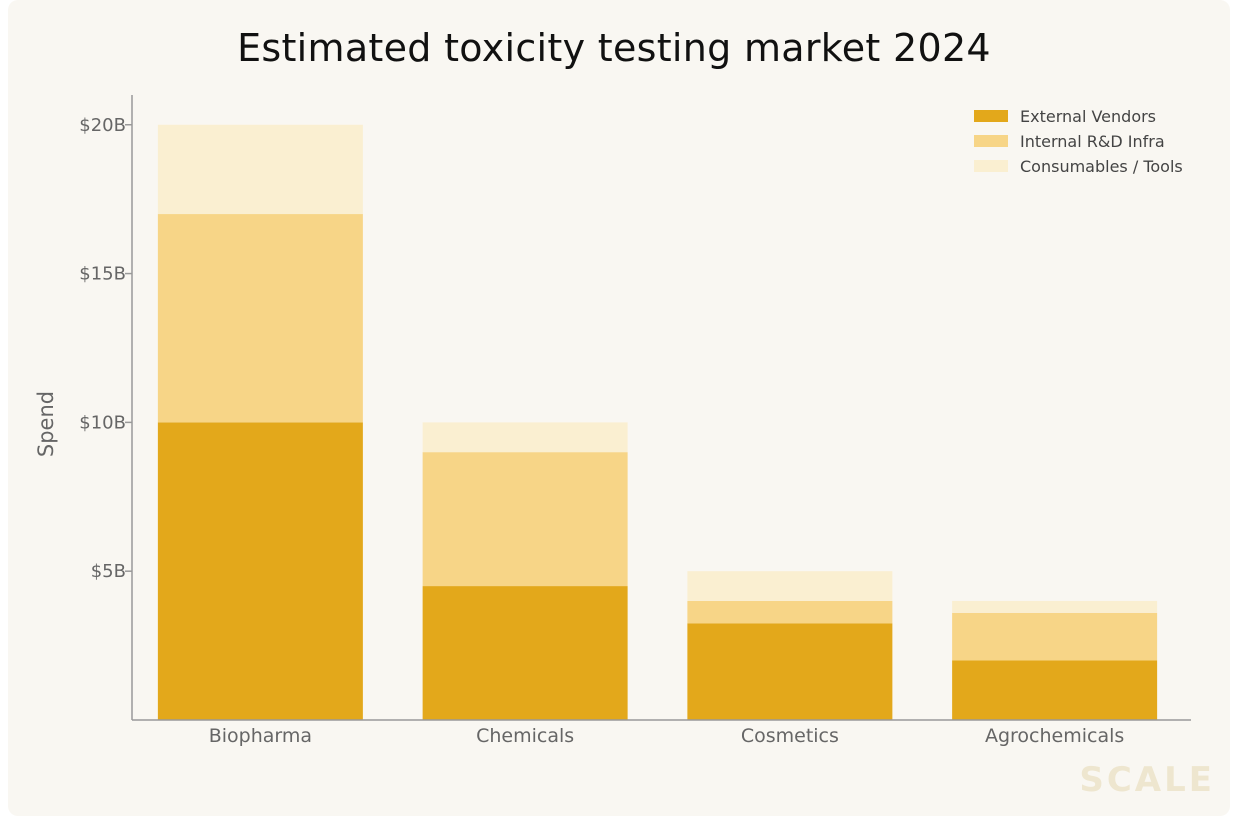 The height and width of the screenshot is (820, 1233). I want to click on y-tick-label: $10B, so click(102, 422).